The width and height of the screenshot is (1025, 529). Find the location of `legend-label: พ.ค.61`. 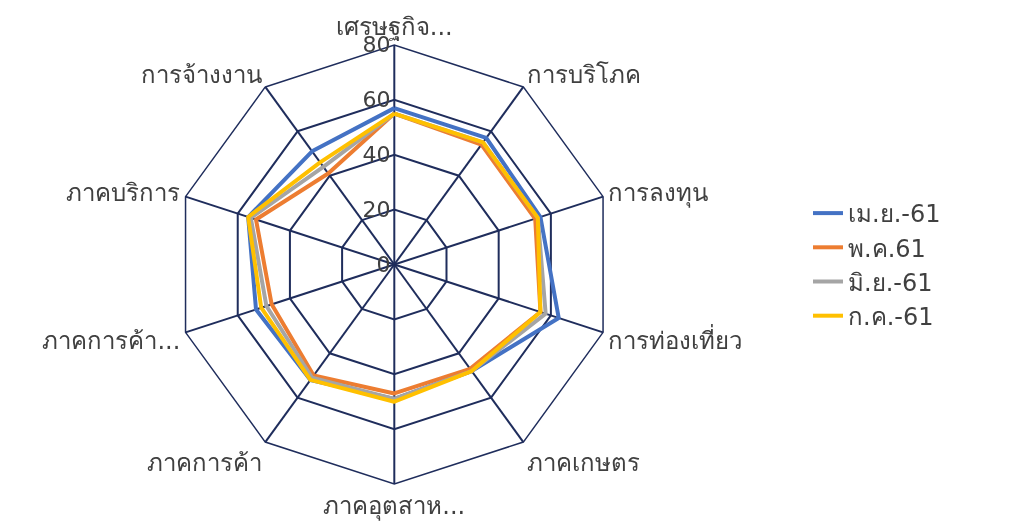

legend-label: พ.ค.61 is located at coordinates (887, 248).